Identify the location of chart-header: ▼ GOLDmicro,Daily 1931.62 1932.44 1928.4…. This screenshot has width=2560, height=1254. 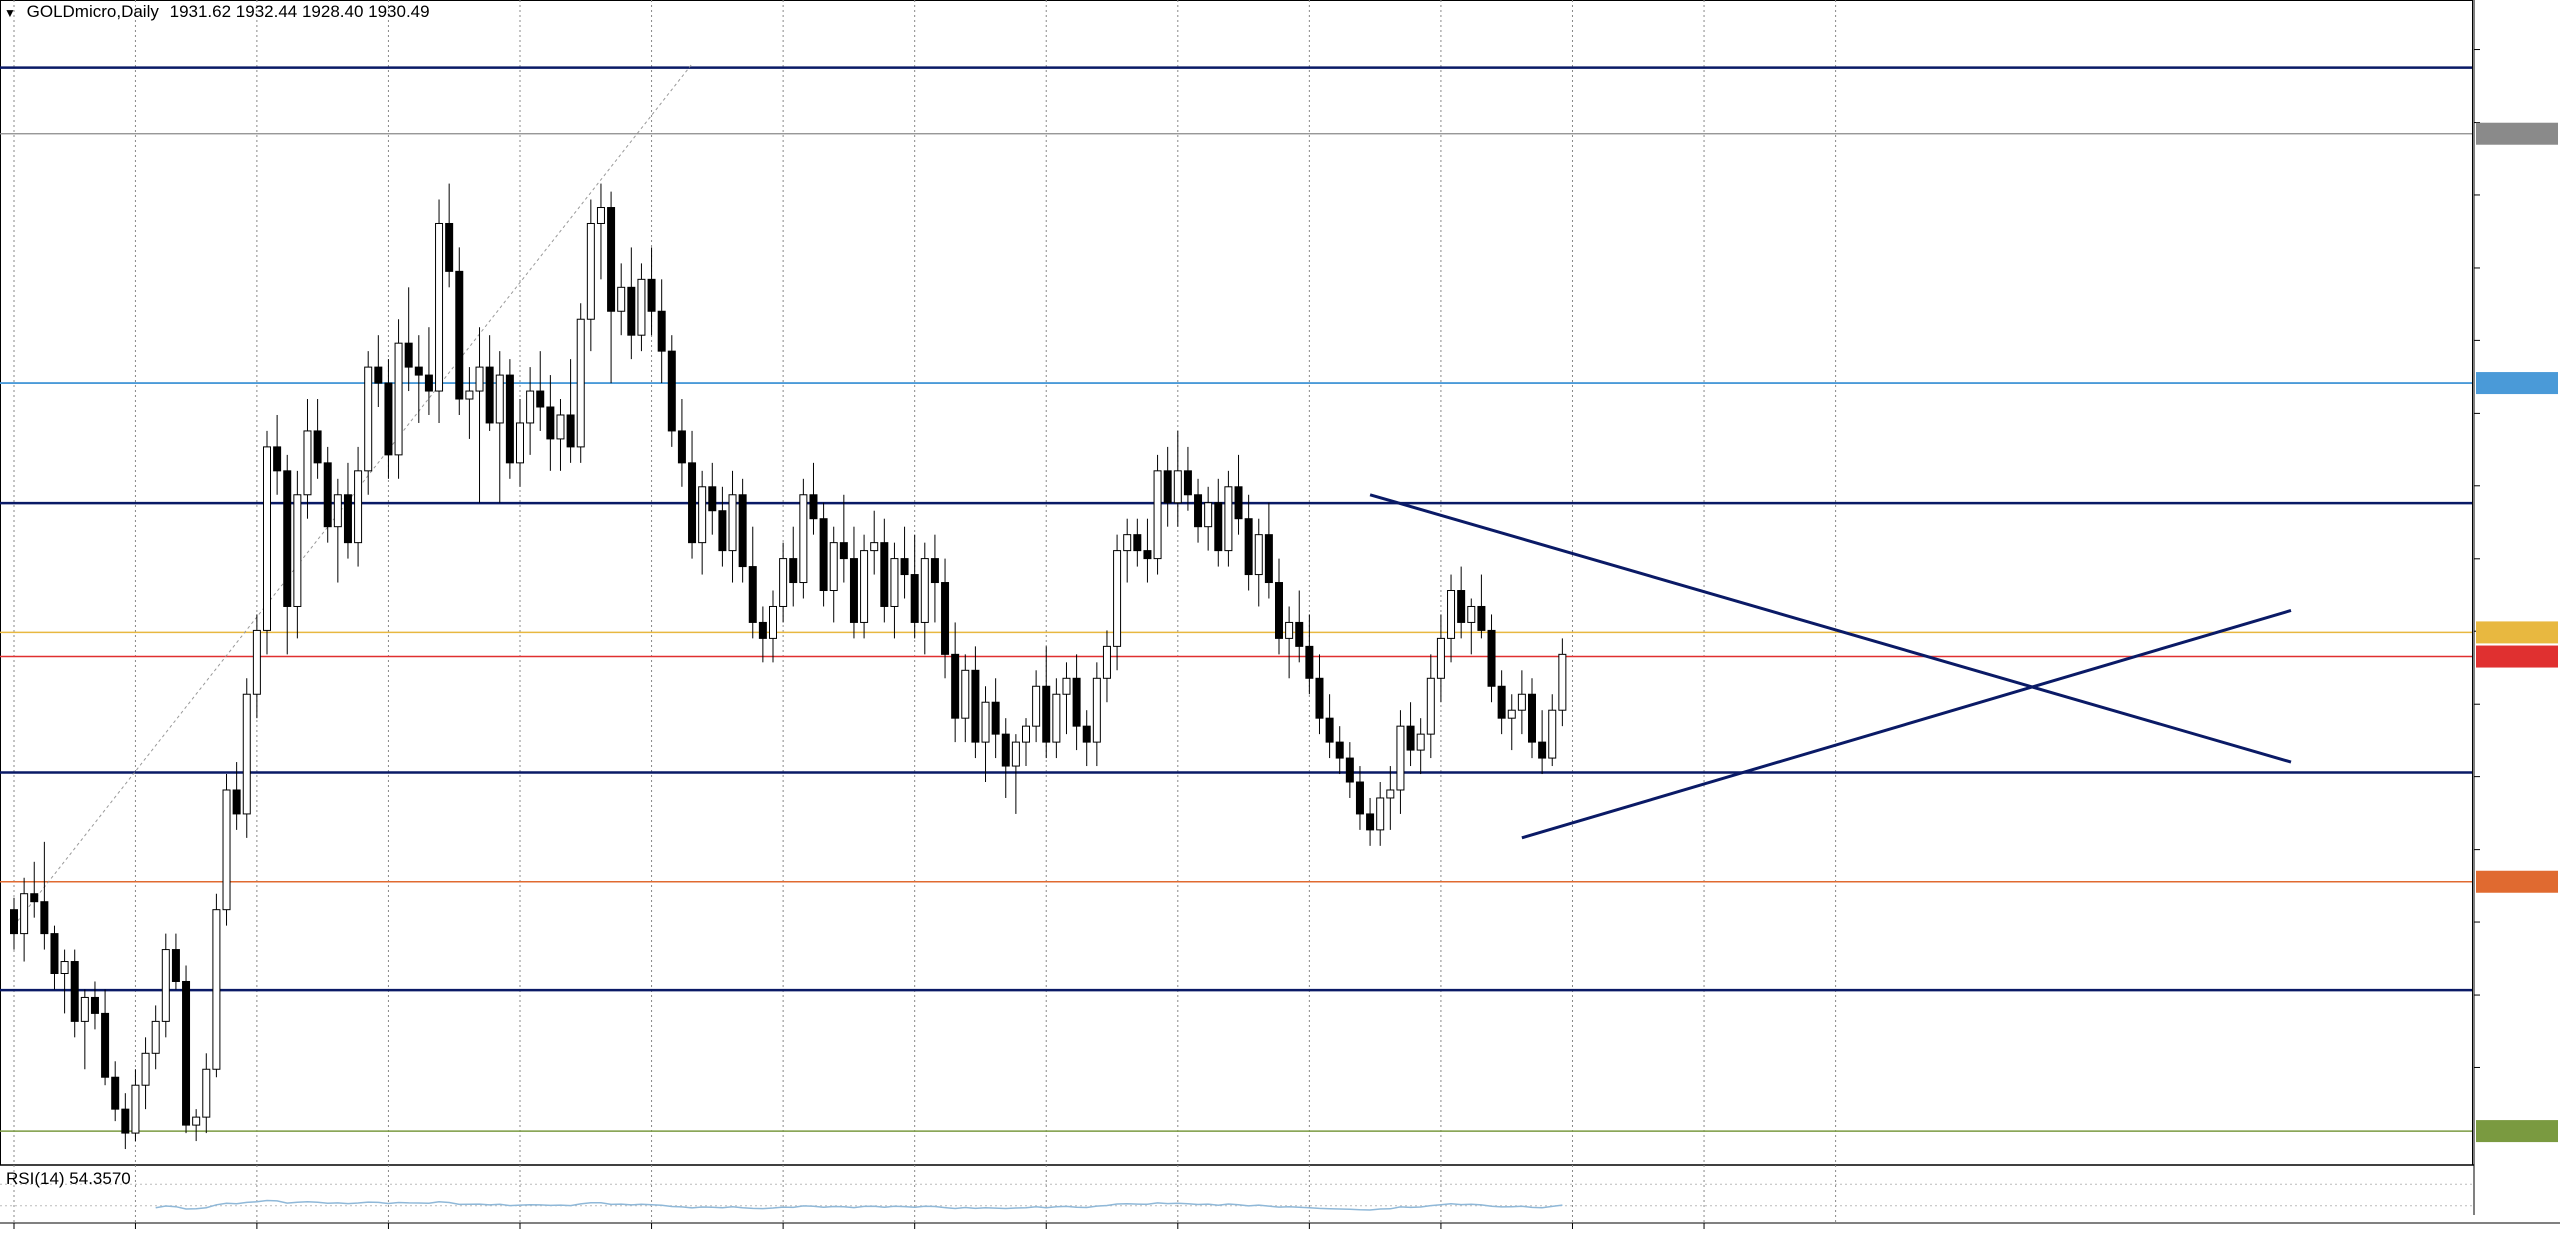
(217, 12).